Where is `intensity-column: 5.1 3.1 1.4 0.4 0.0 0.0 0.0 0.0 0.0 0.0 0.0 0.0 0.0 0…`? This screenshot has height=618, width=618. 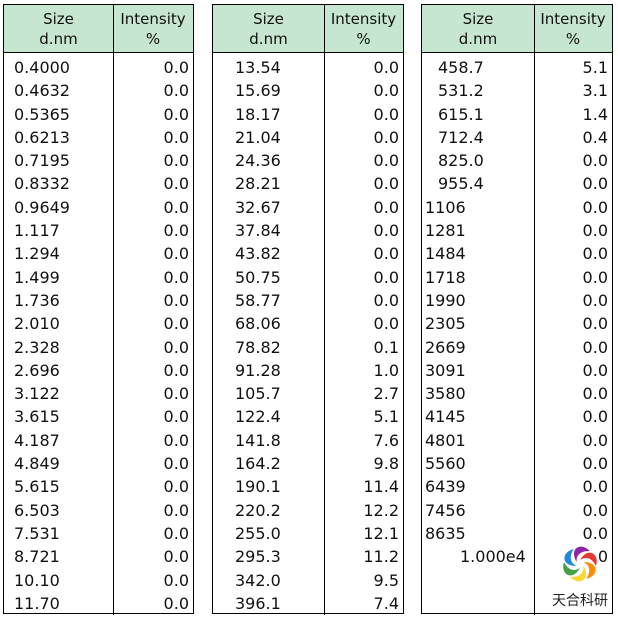 intensity-column: 5.1 3.1 1.4 0.4 0.0 0.0 0.0 0.0 0.0 0.0 0.0 0.0 0.0 0… is located at coordinates (573, 334).